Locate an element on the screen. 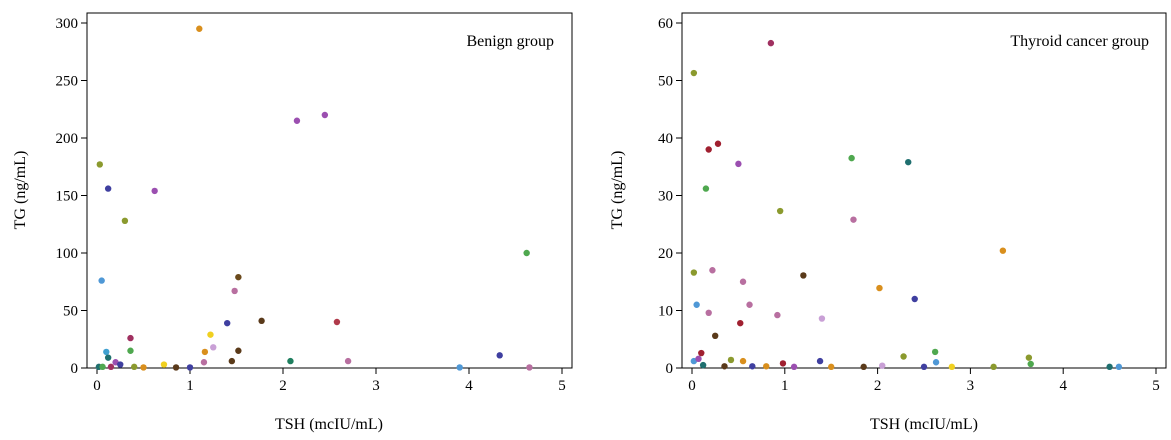 This screenshot has width=1171, height=440. y-ticks: 0 10 20 30 40 50 60 is located at coordinates (670, 196).